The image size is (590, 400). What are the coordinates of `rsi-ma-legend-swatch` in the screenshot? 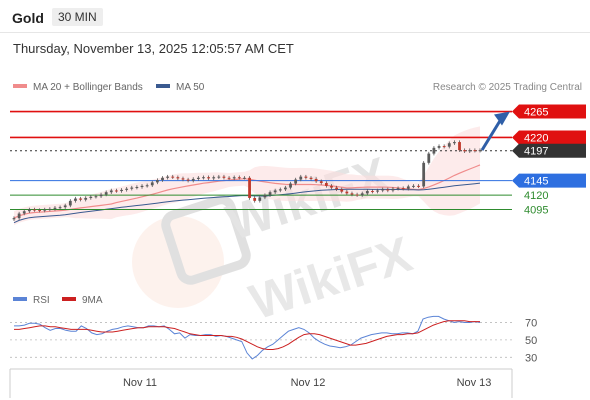 It's located at (69, 299).